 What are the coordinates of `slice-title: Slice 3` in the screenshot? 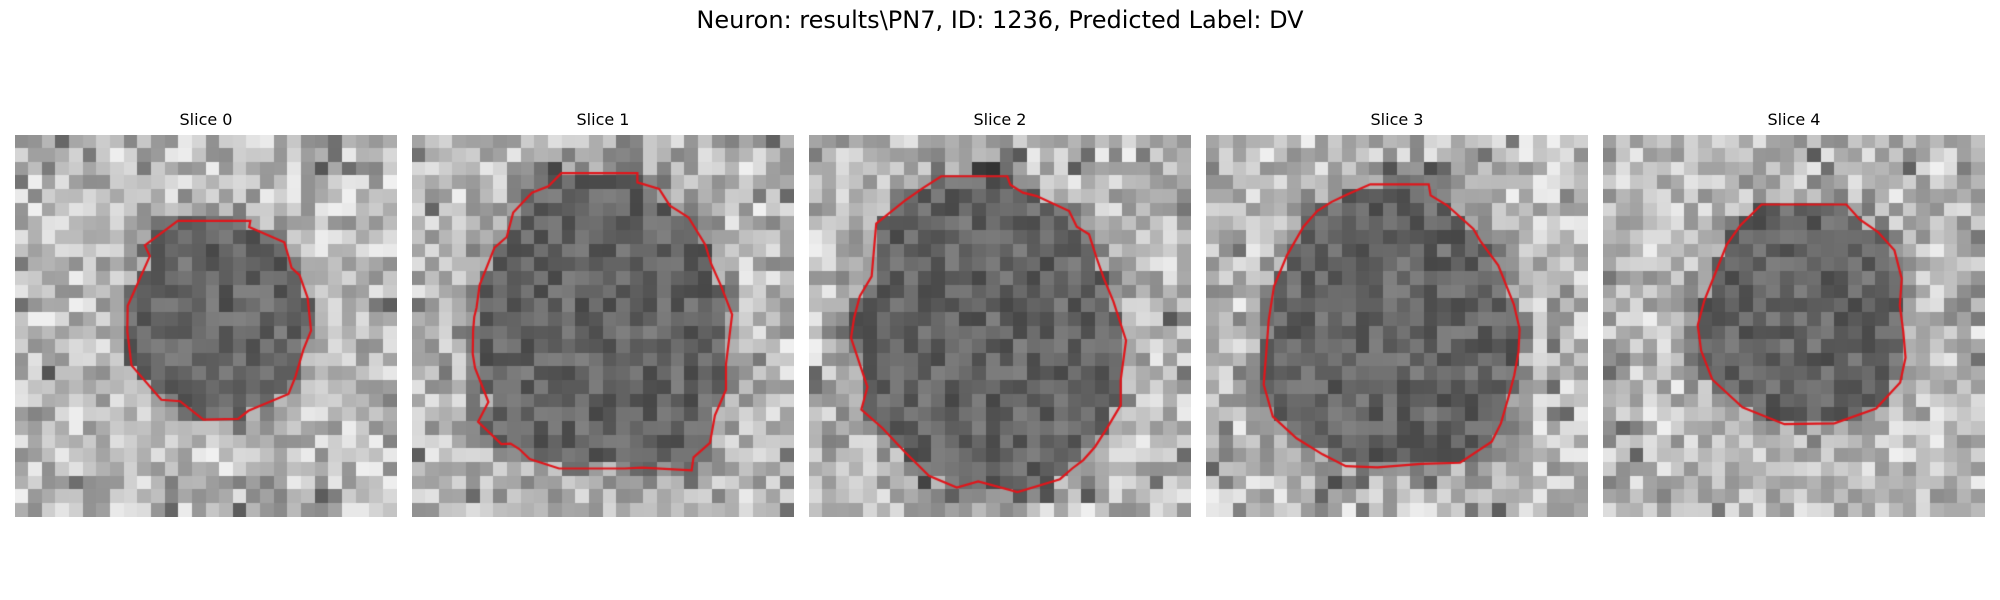 It's located at (1397, 119).